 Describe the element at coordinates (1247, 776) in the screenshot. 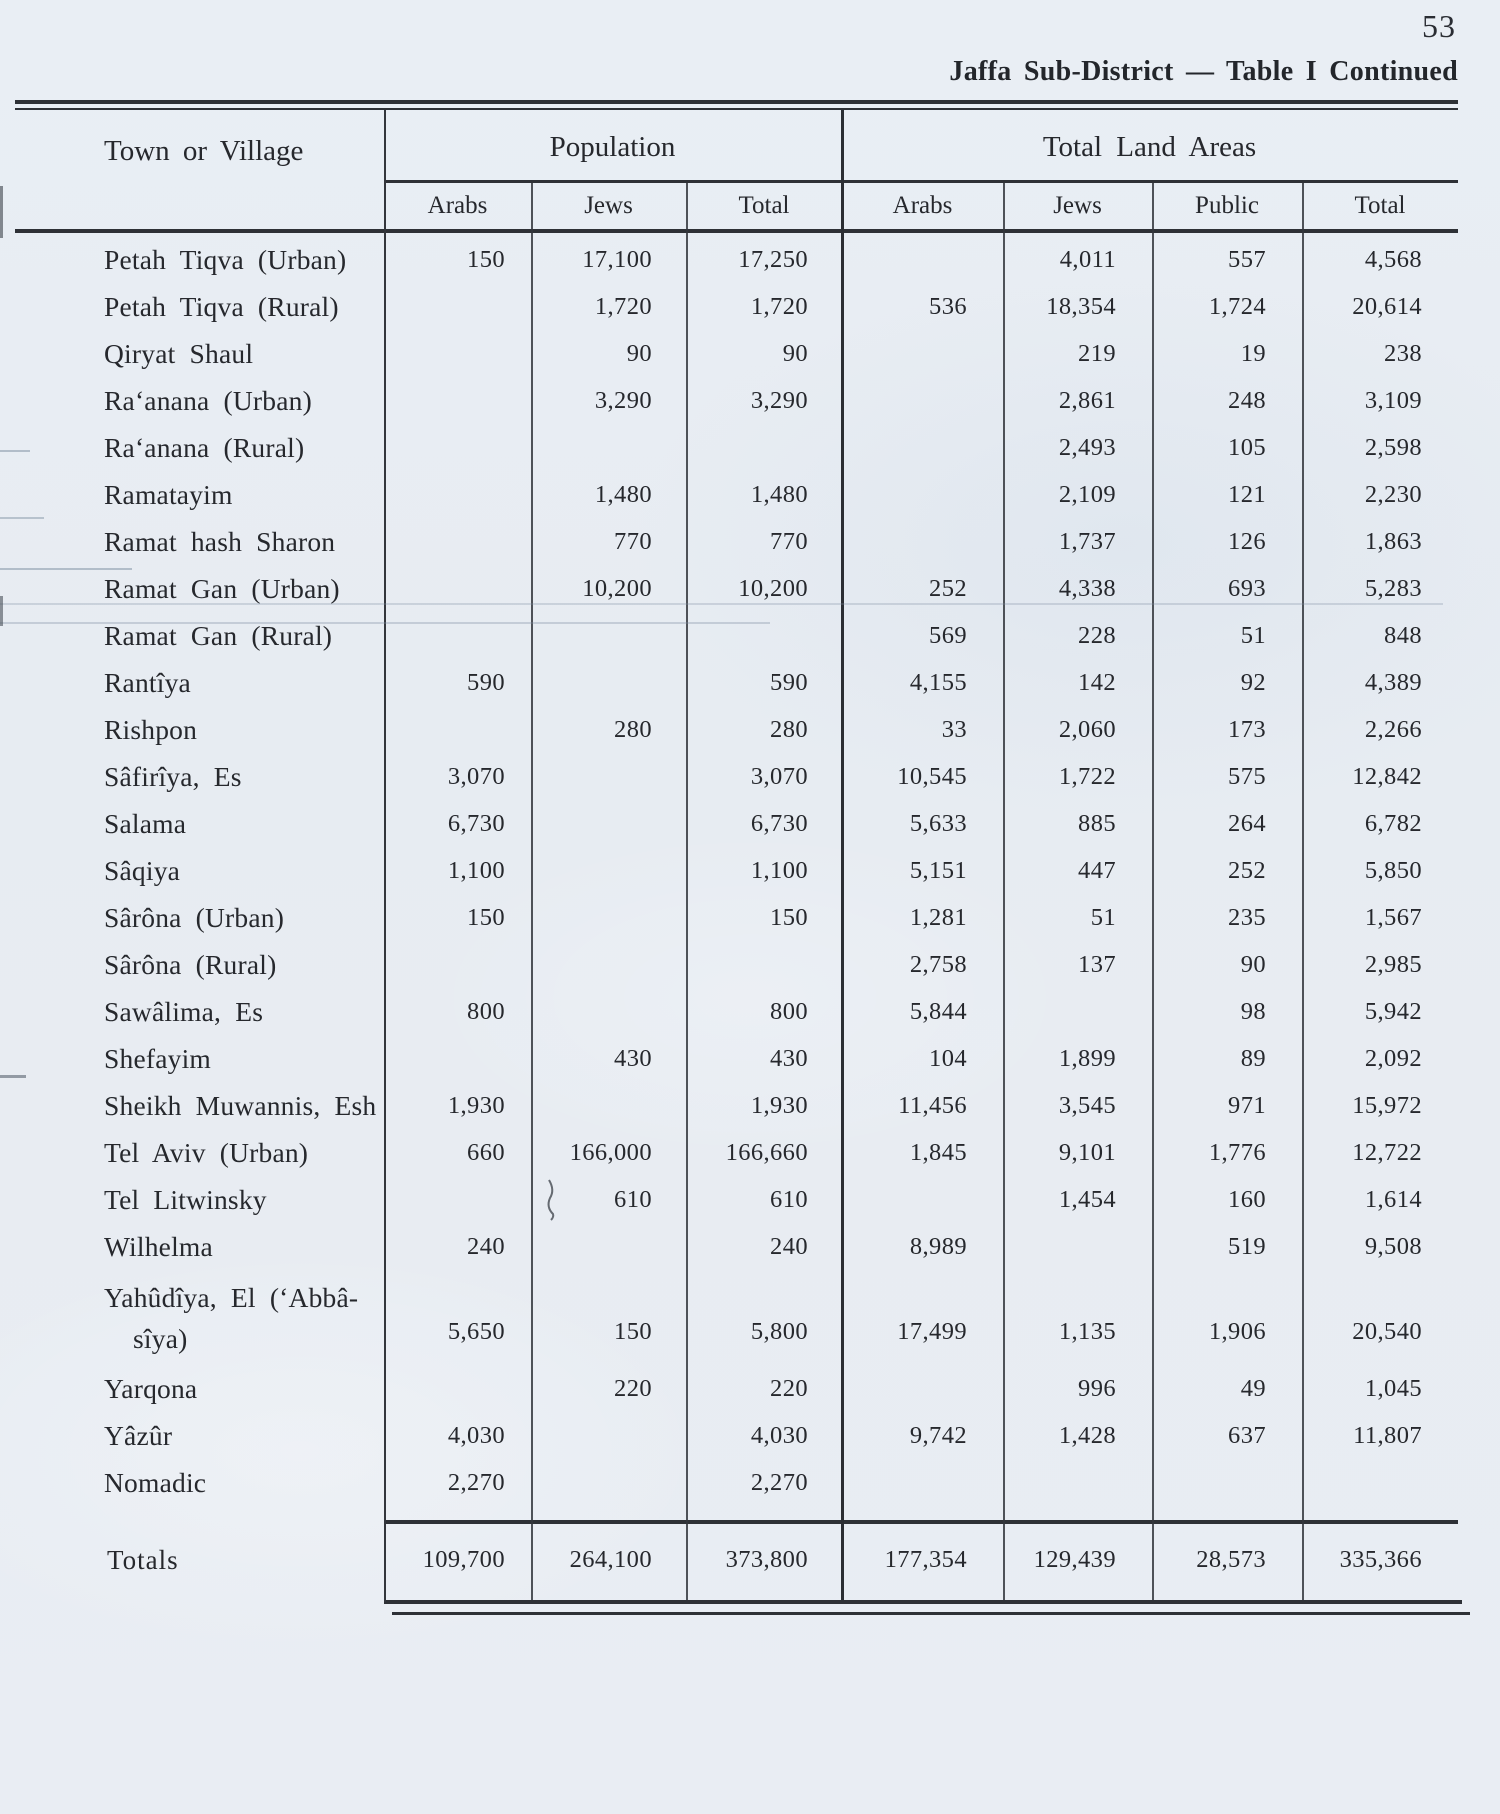

I see `cell-land-public: 575` at that location.